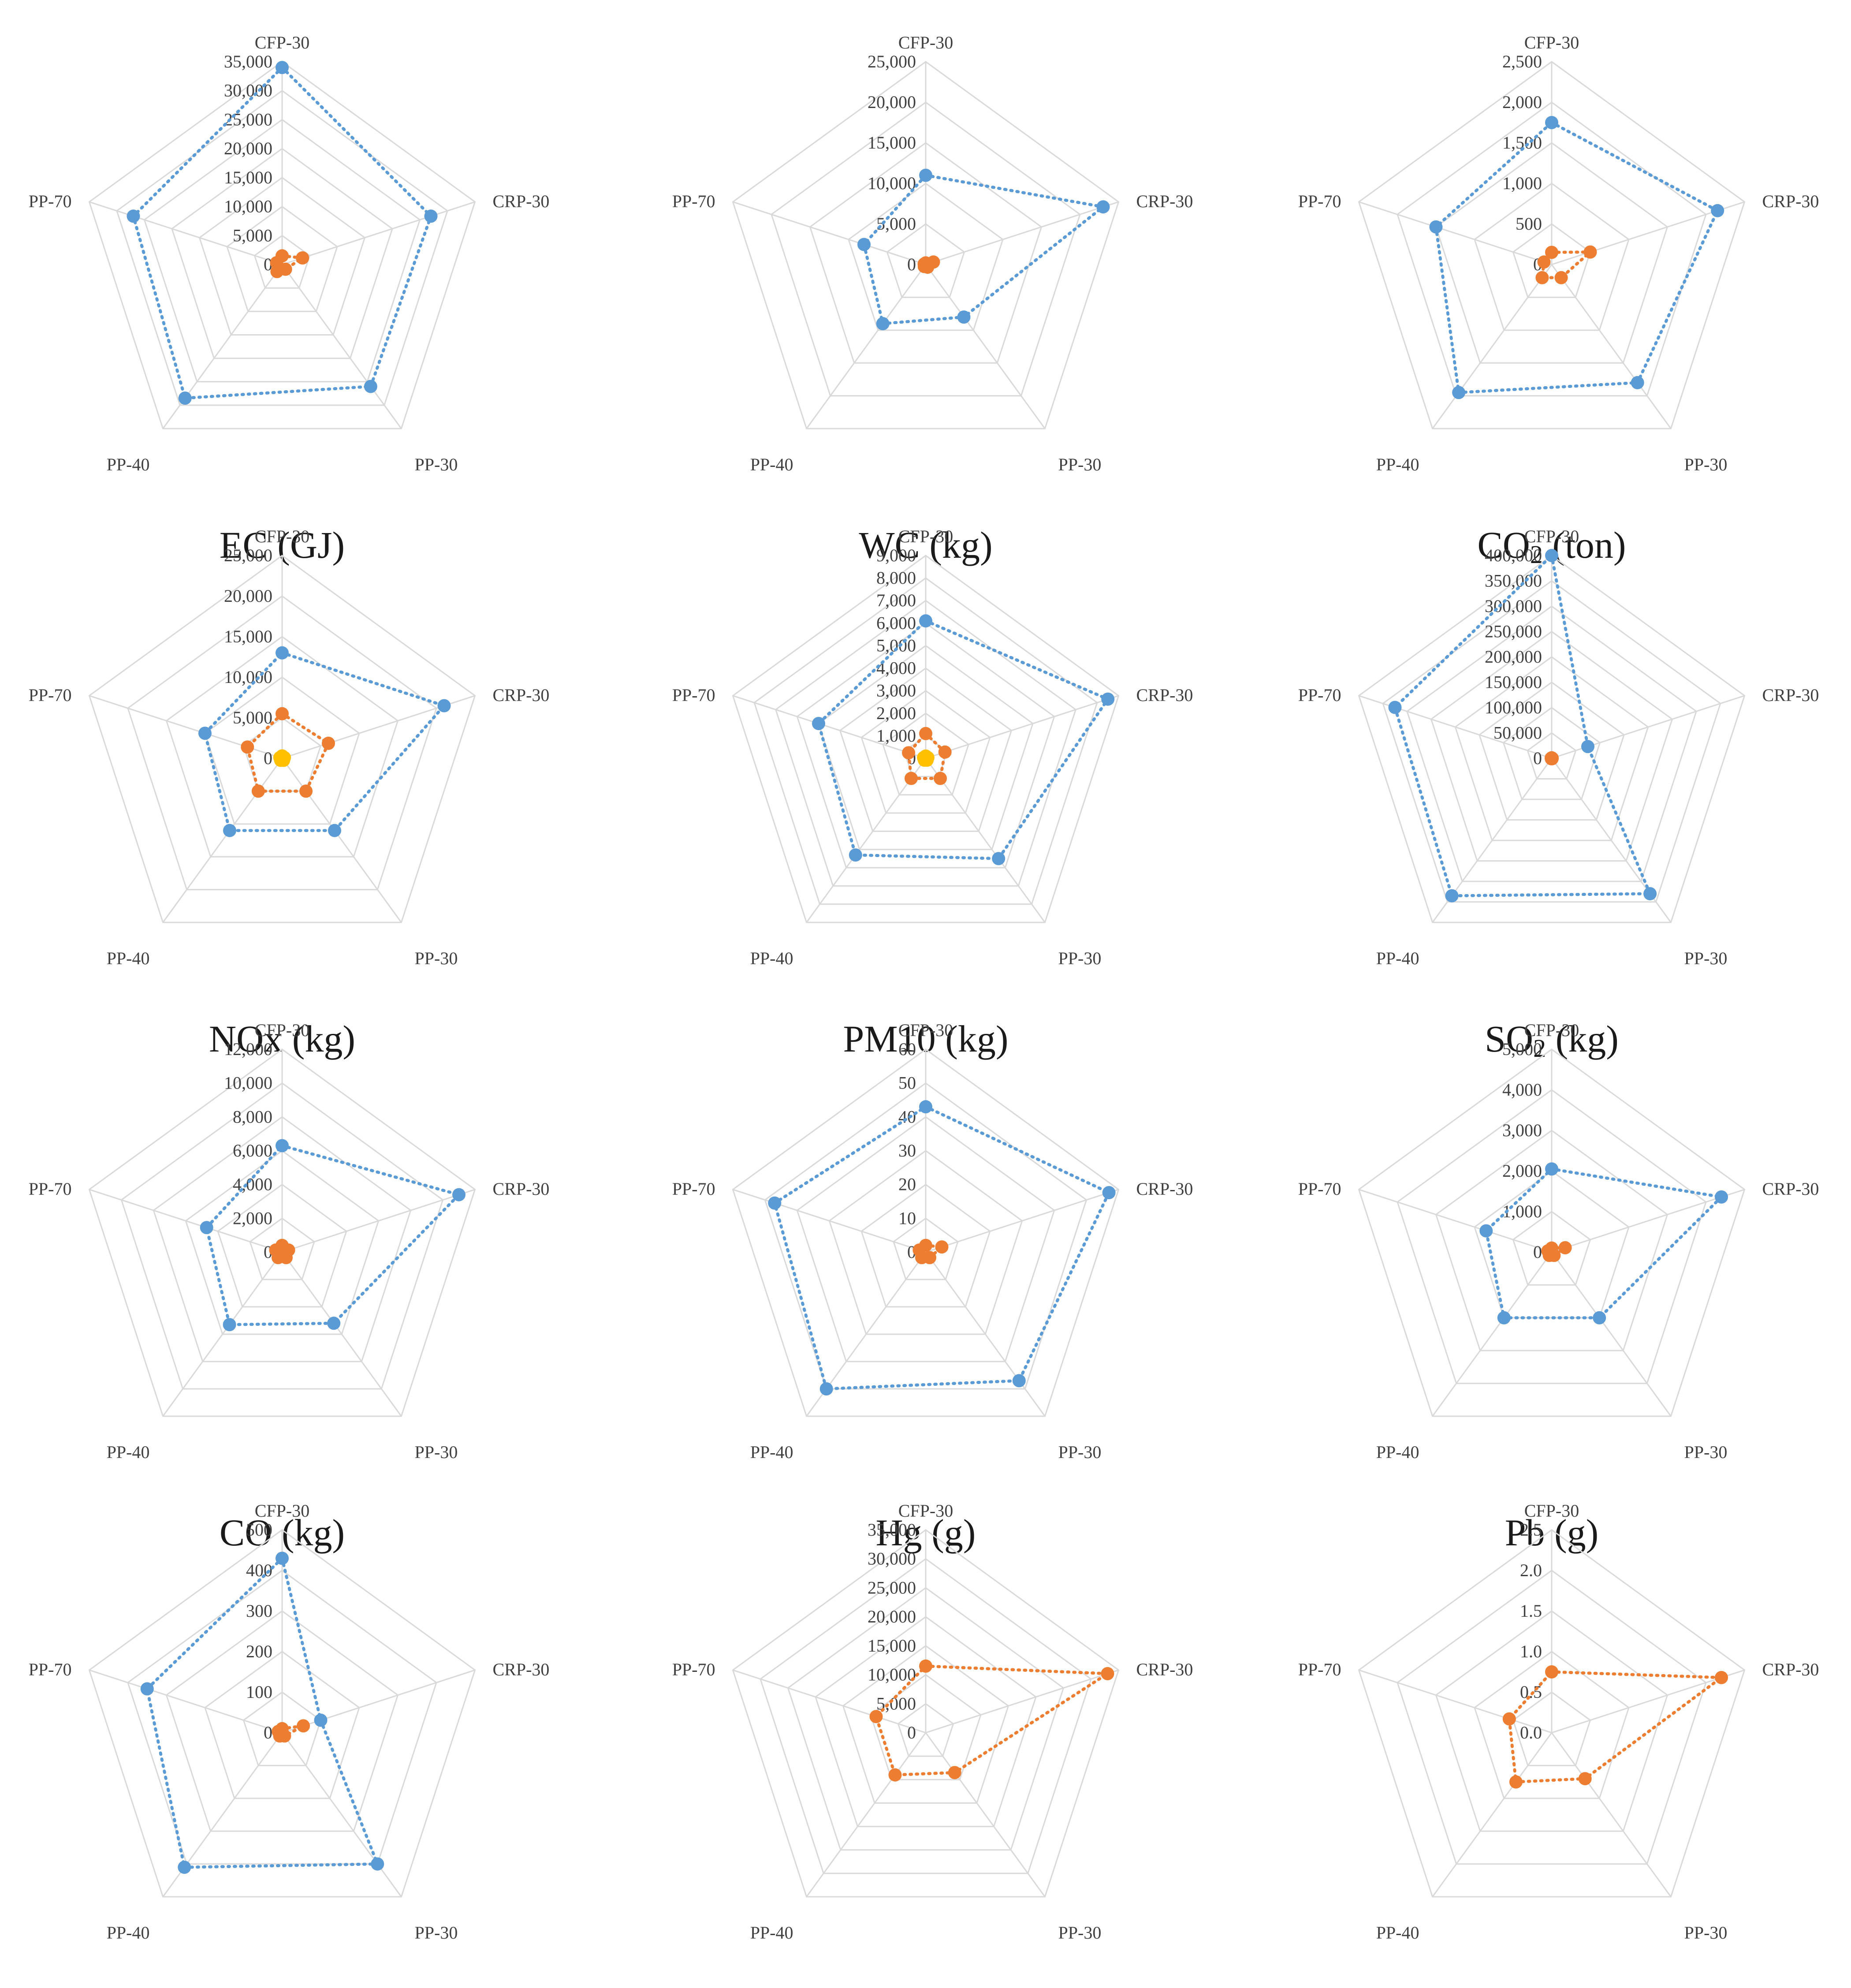 The height and width of the screenshot is (1988, 1851). What do you see at coordinates (896, 600) in the screenshot?
I see `tick-label: 7,000` at bounding box center [896, 600].